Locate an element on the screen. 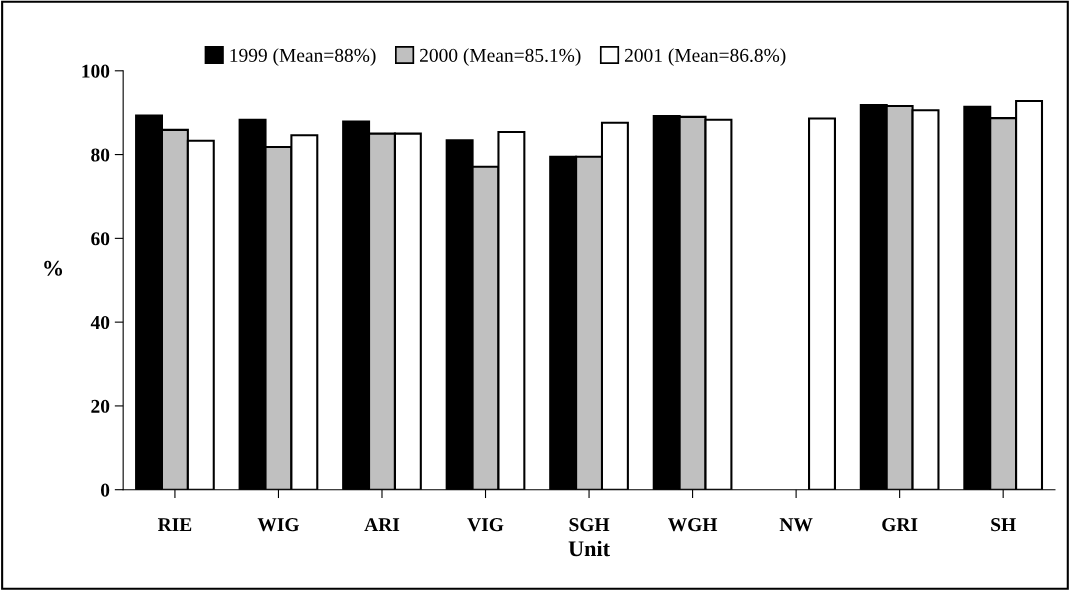 The height and width of the screenshot is (590, 1071). legend-label: 1999 (Mean=88%) is located at coordinates (303, 57).